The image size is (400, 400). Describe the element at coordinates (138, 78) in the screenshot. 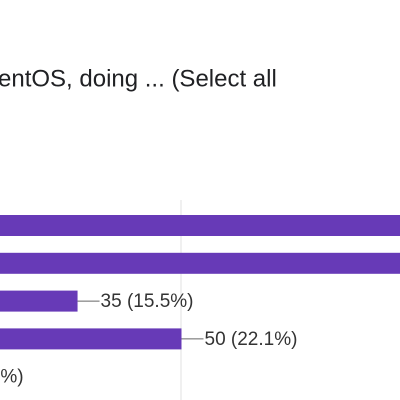

I see `chart-title: entOS, doing ... (Select all` at that location.